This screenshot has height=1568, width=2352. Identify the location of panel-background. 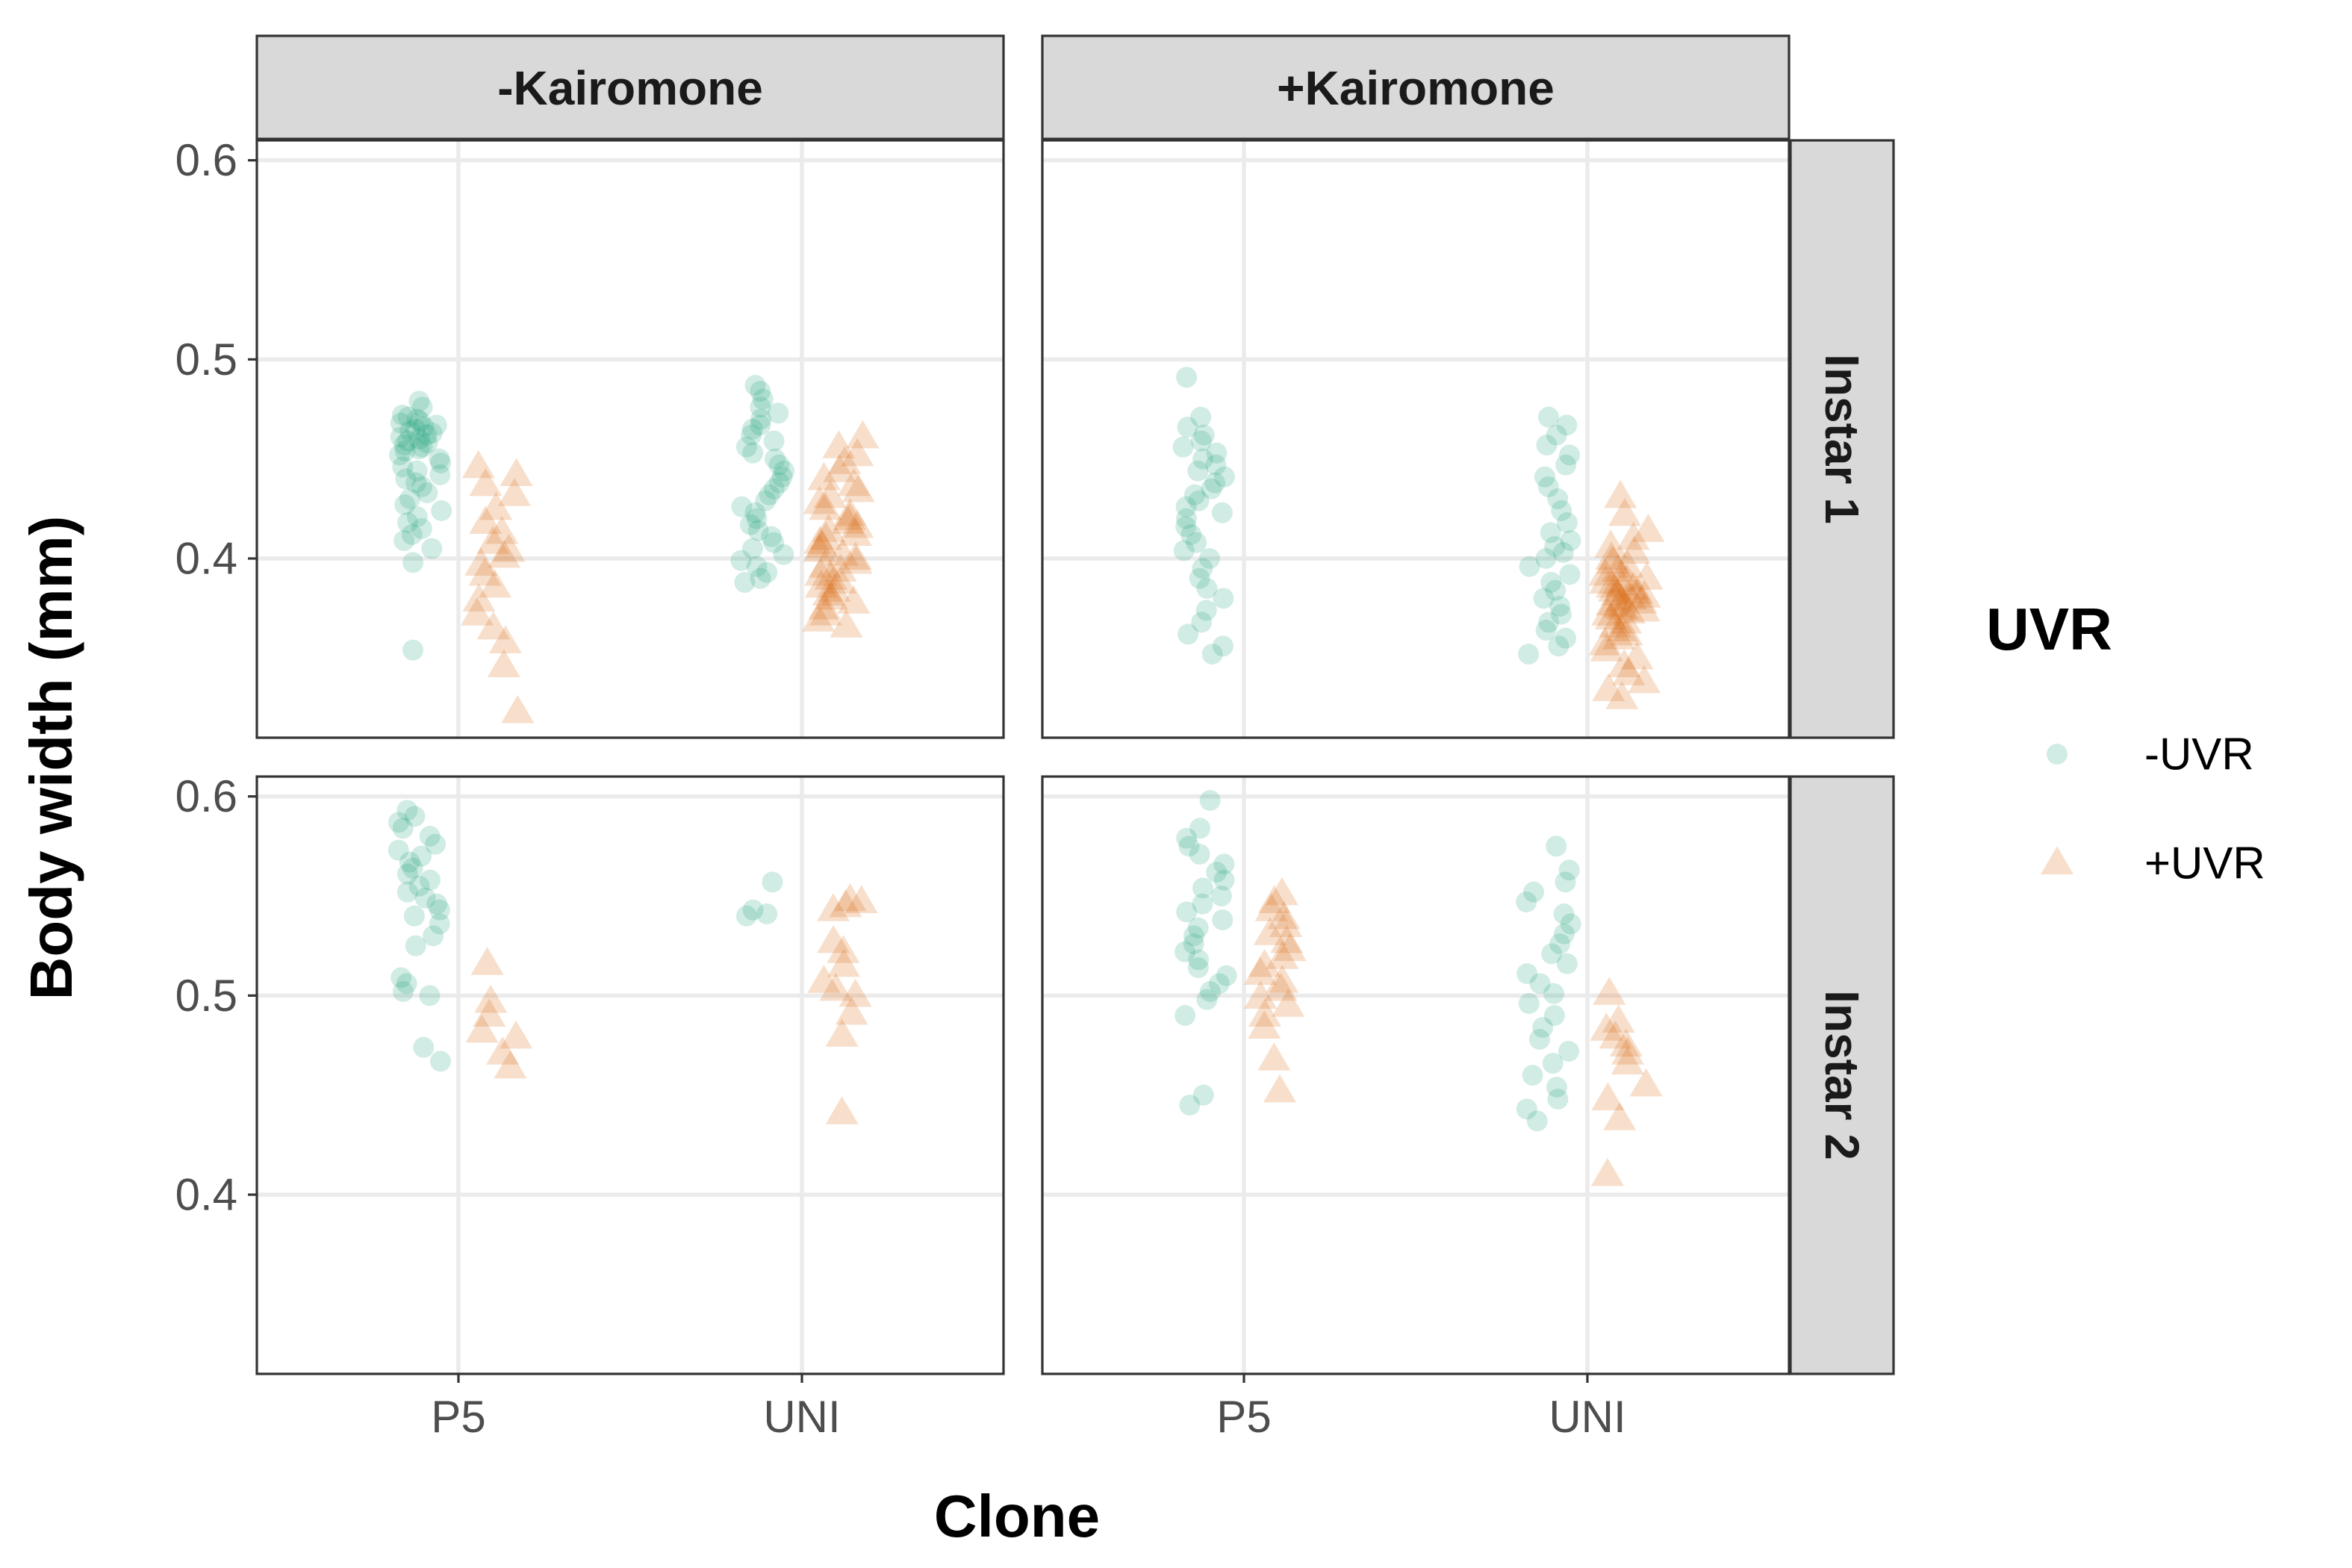
(630, 439).